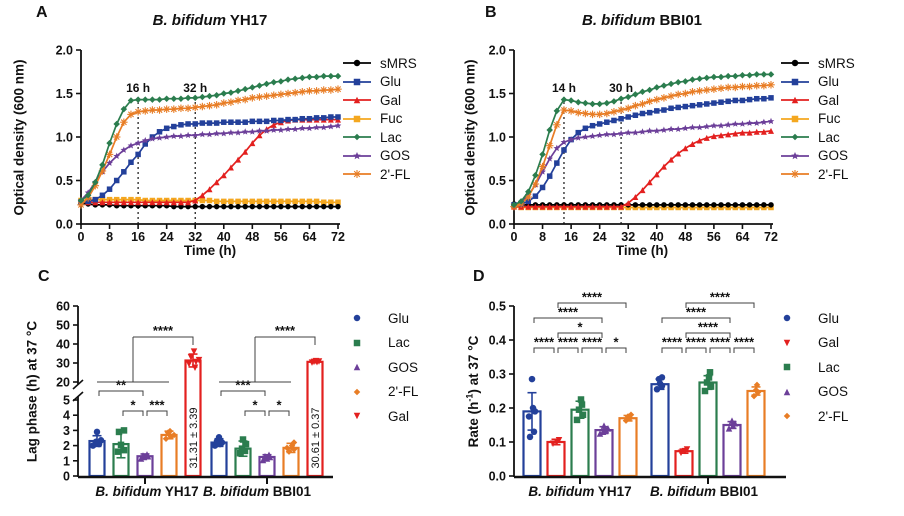 Image resolution: width=904 pixels, height=516 pixels. I want to click on panel-B-title-italic: B. bifidum, so click(618, 20).